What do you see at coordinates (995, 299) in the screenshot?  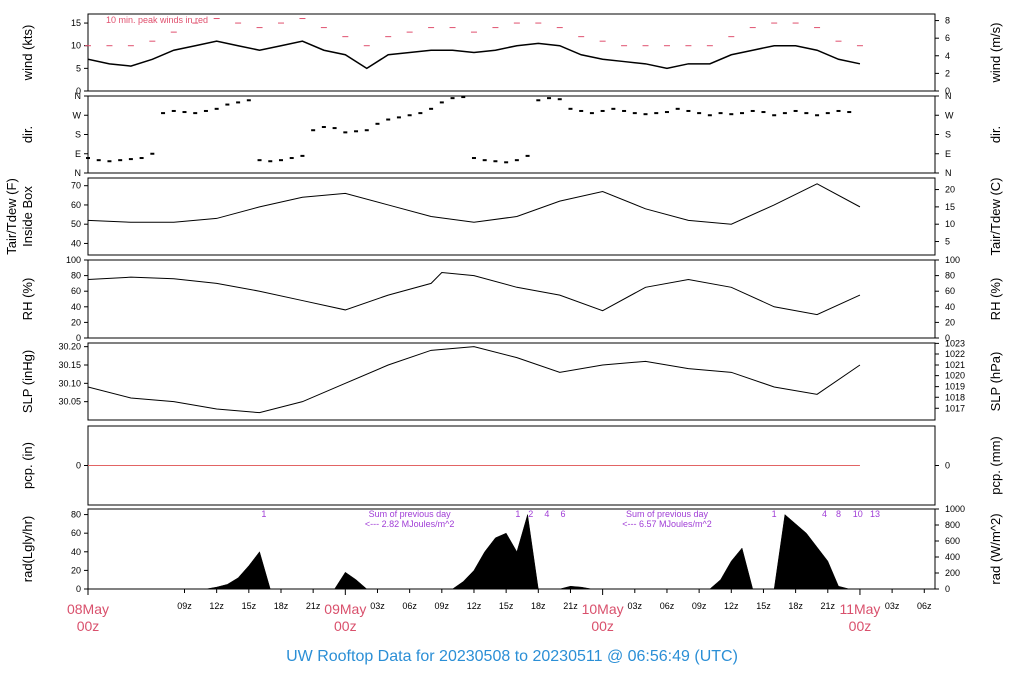 I see `panel-rh-right-label: RH (%)` at bounding box center [995, 299].